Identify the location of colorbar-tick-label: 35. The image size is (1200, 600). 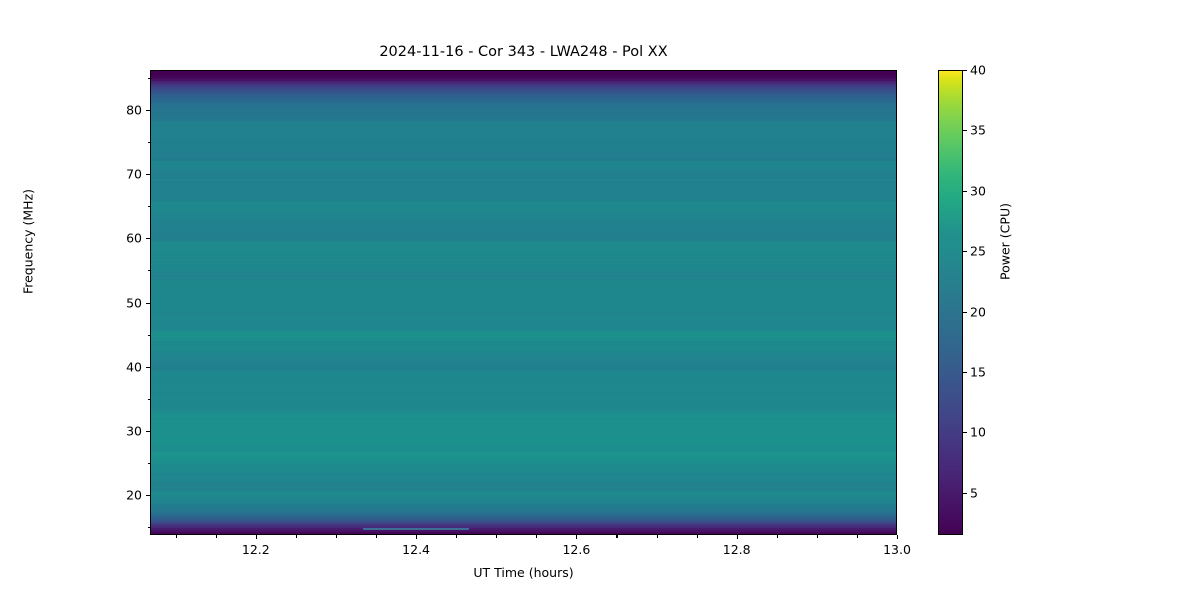
(978, 130).